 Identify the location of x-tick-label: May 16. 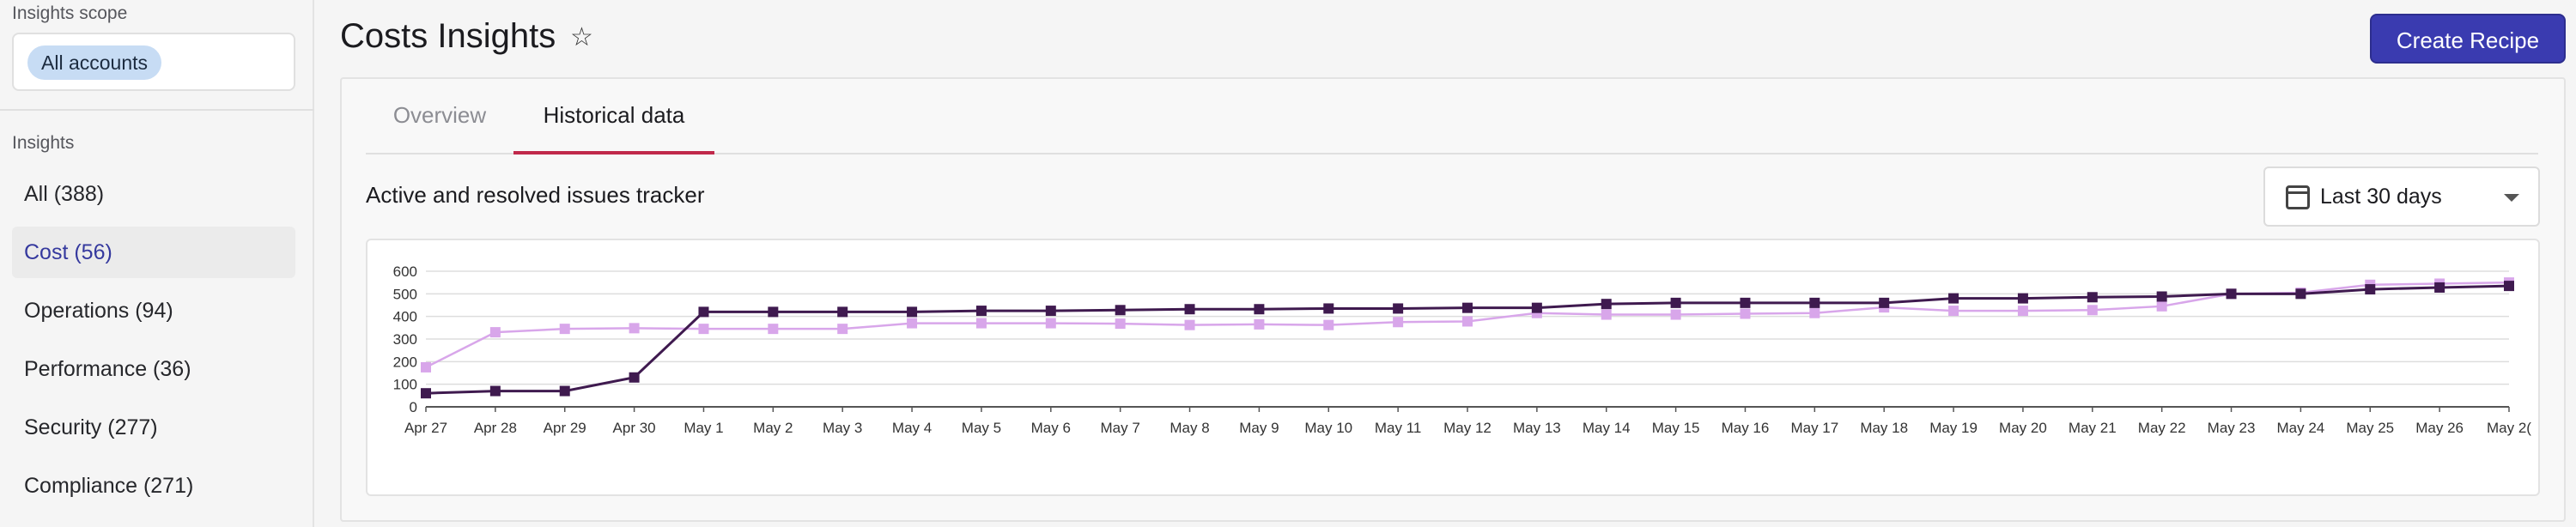
(1746, 428).